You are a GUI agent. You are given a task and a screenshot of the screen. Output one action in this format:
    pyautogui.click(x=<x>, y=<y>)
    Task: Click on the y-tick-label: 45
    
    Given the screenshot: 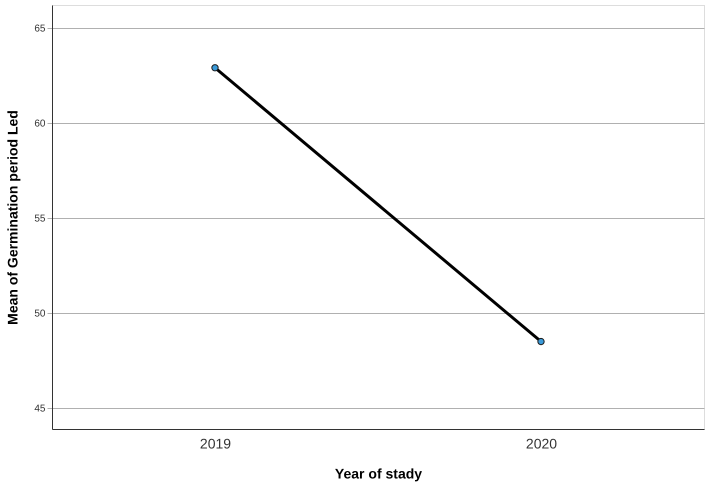 What is the action you would take?
    pyautogui.click(x=40, y=409)
    